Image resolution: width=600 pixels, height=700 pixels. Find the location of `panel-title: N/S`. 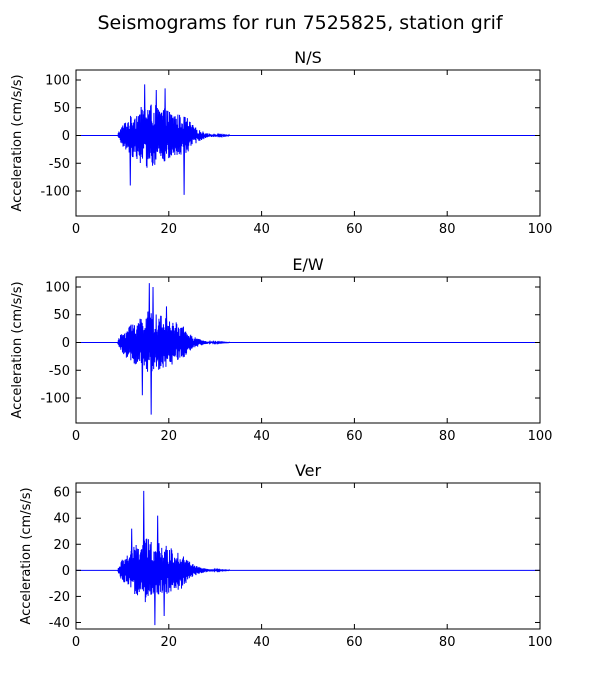

panel-title: N/S is located at coordinates (308, 57).